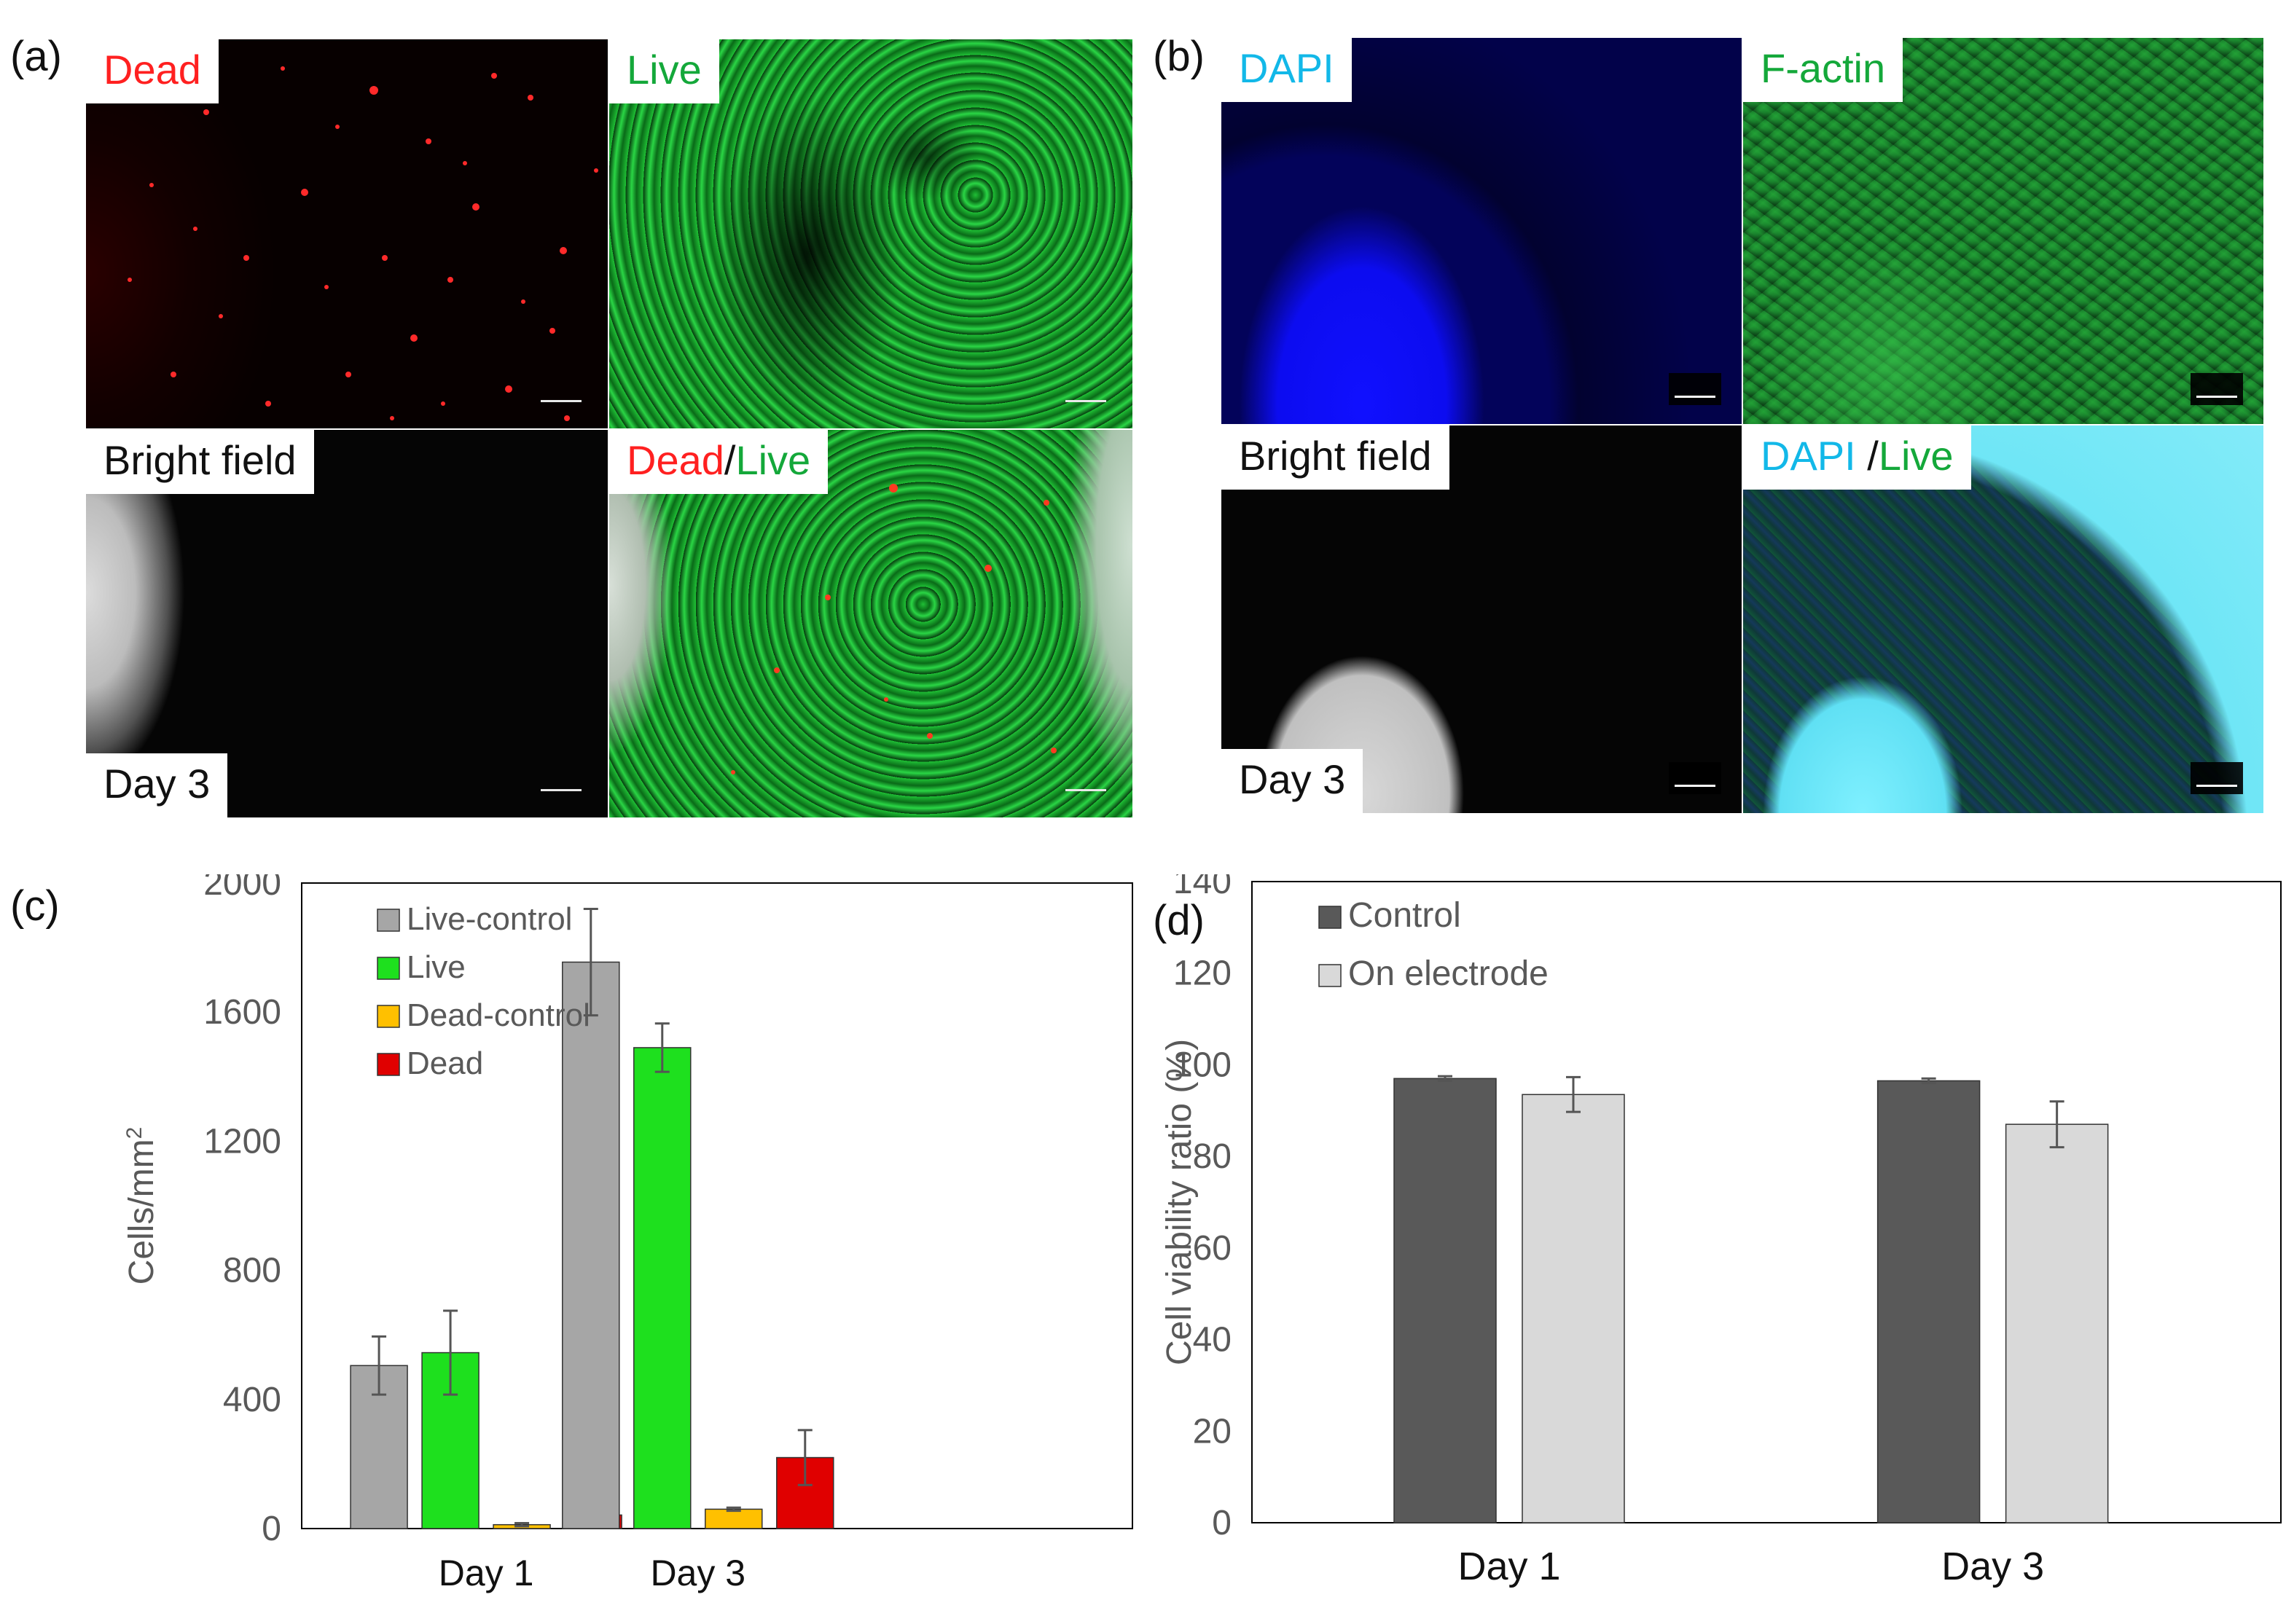 This screenshot has width=2286, height=1624. I want to click on panel-b-letter: (b), so click(1179, 56).